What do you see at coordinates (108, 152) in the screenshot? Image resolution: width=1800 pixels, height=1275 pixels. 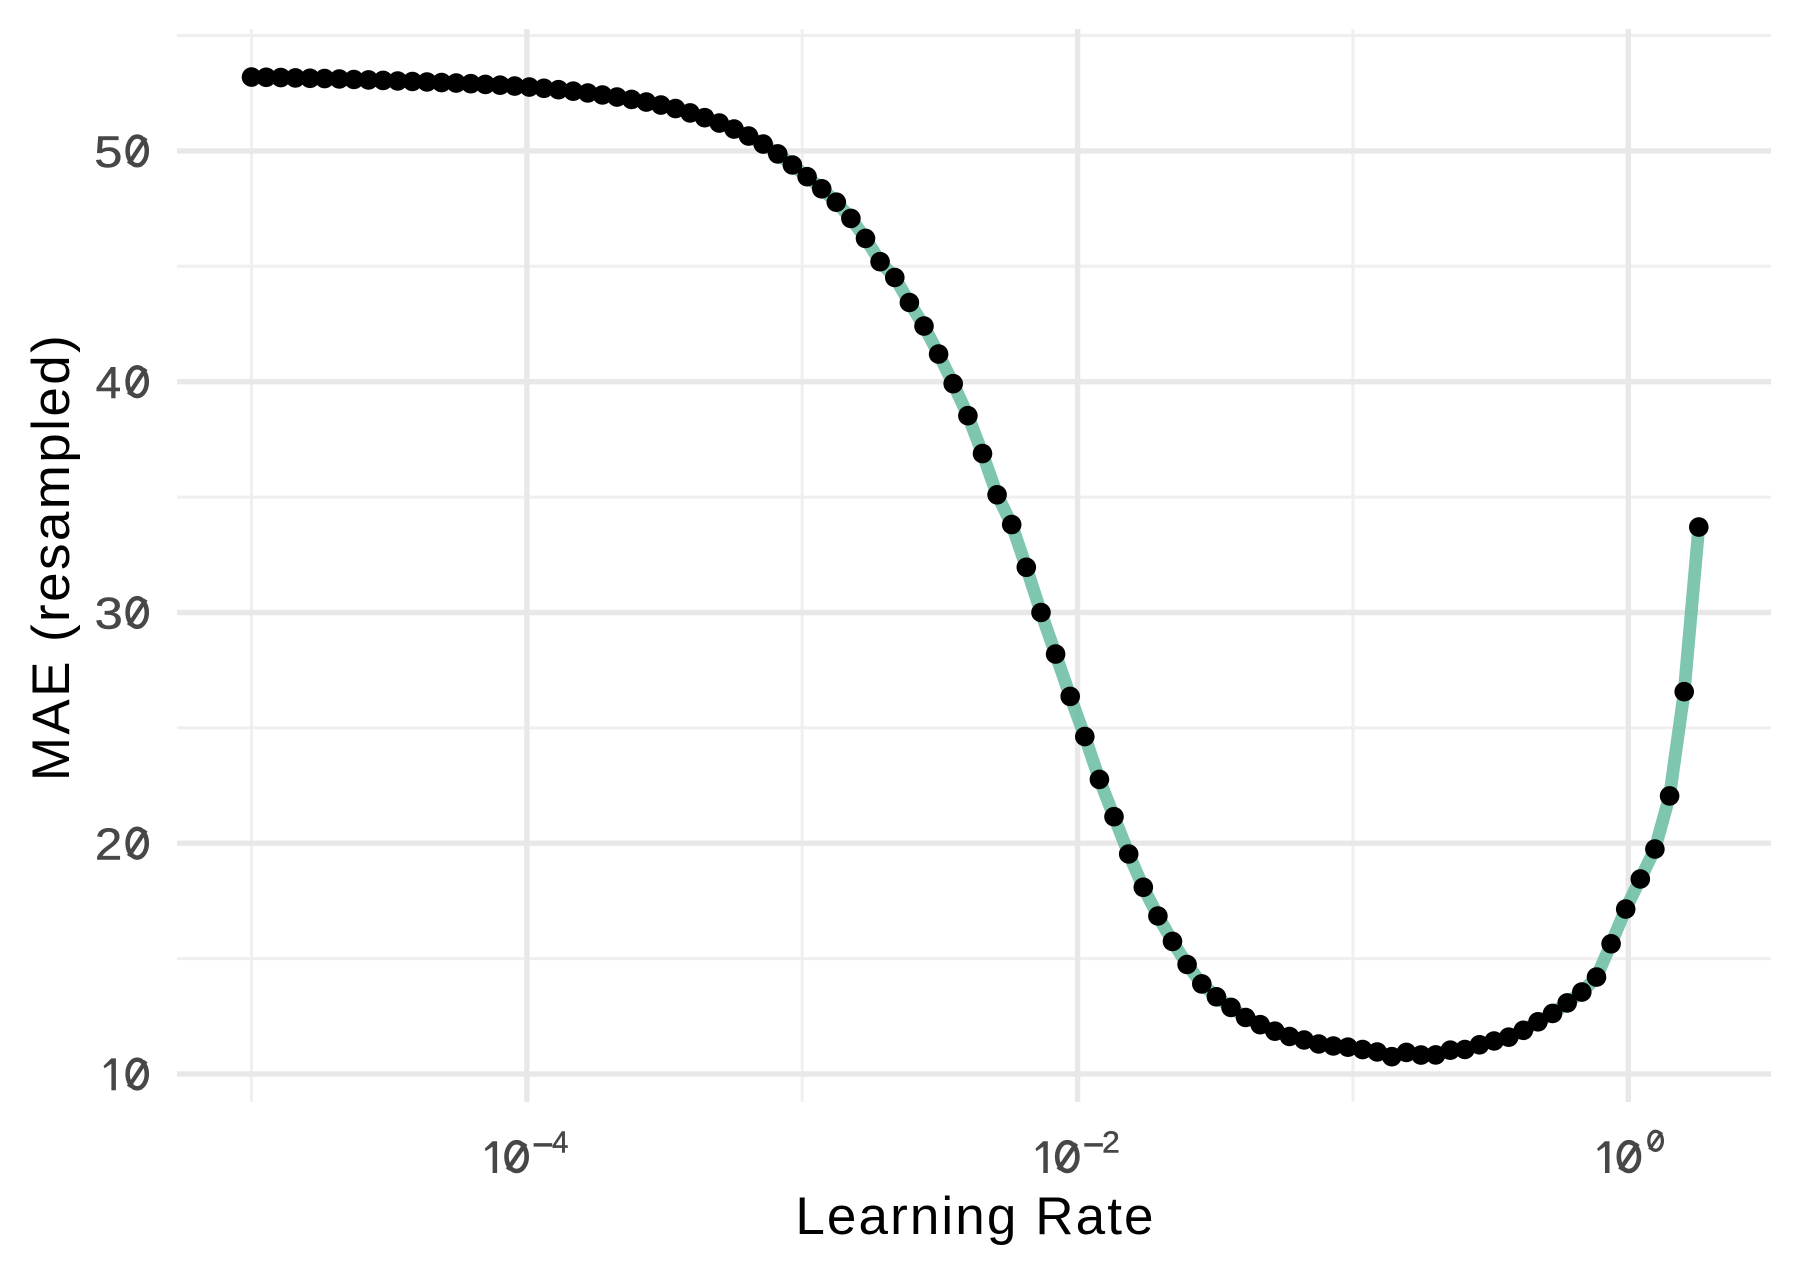 I see `svg-text: 5` at bounding box center [108, 152].